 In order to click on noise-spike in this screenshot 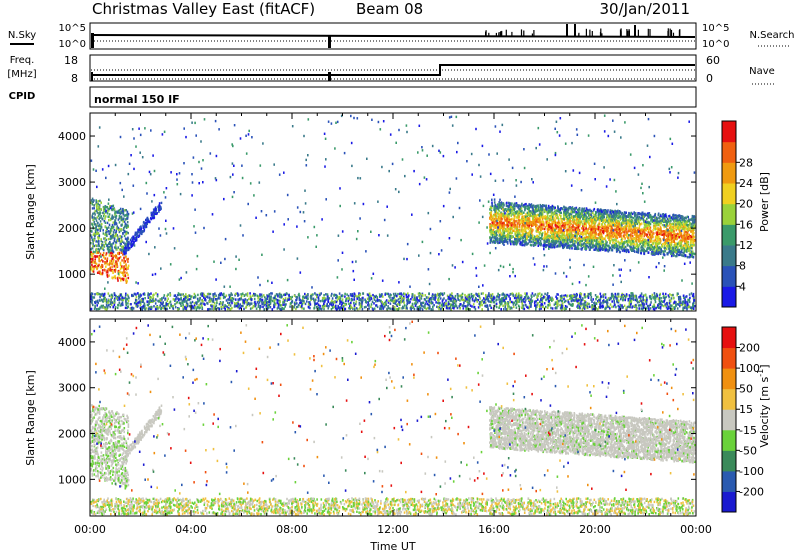, I will do `click(635, 30)`.